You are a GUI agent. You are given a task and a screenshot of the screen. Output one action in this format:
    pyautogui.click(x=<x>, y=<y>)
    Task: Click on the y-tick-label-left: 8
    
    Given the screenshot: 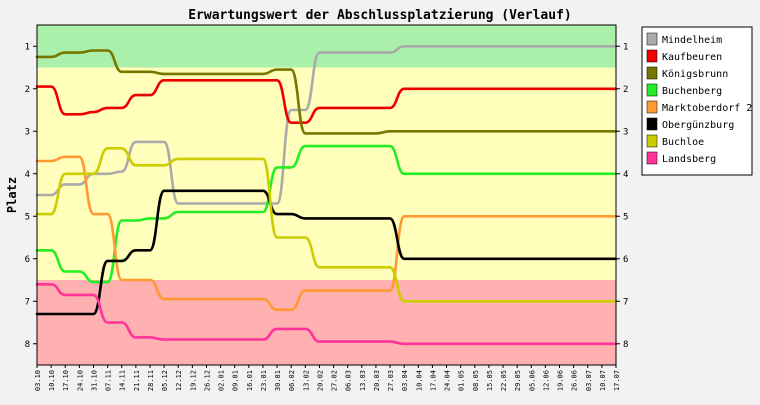 What is the action you would take?
    pyautogui.click(x=27, y=345)
    